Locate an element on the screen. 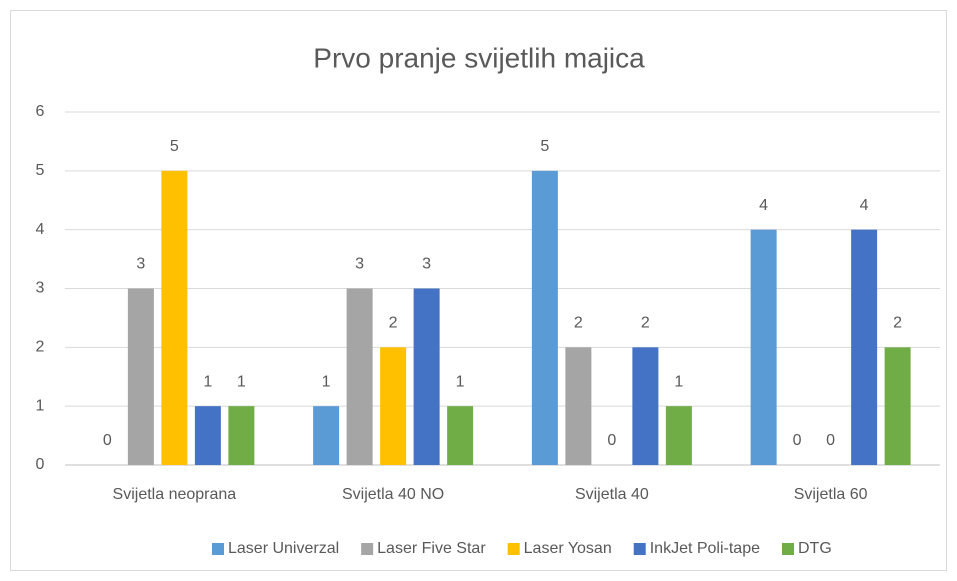  y-tick-label: 6 is located at coordinates (40, 111).